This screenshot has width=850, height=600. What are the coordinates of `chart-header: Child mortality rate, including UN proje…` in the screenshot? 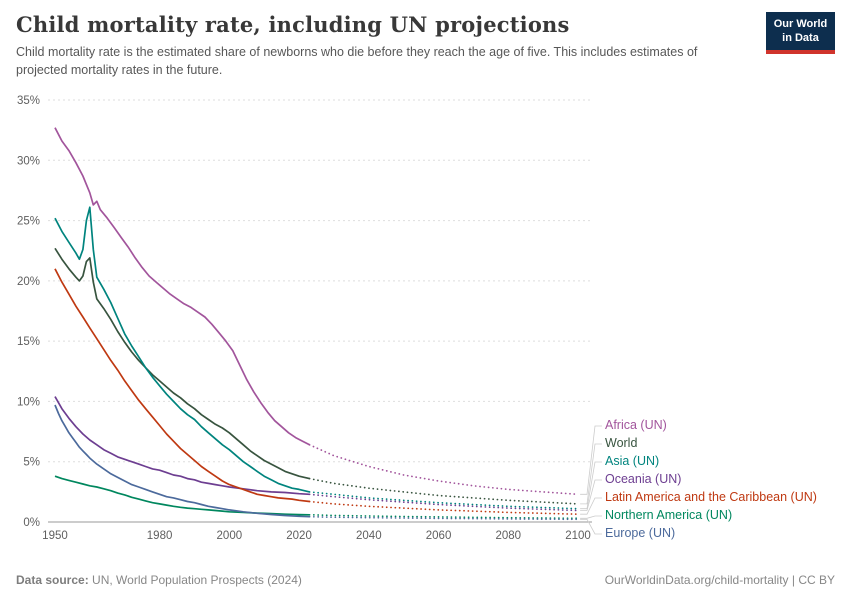 It's located at (425, 40).